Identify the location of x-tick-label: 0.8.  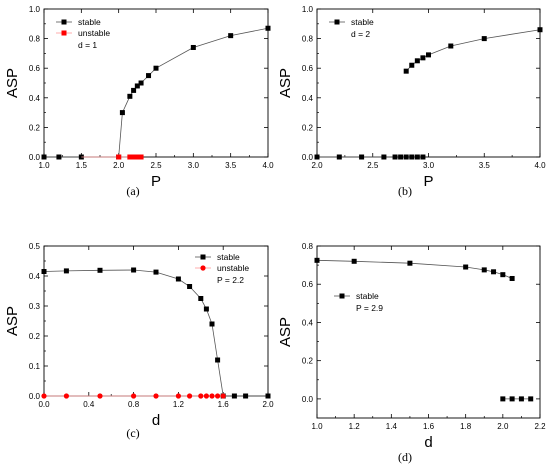
(134, 404).